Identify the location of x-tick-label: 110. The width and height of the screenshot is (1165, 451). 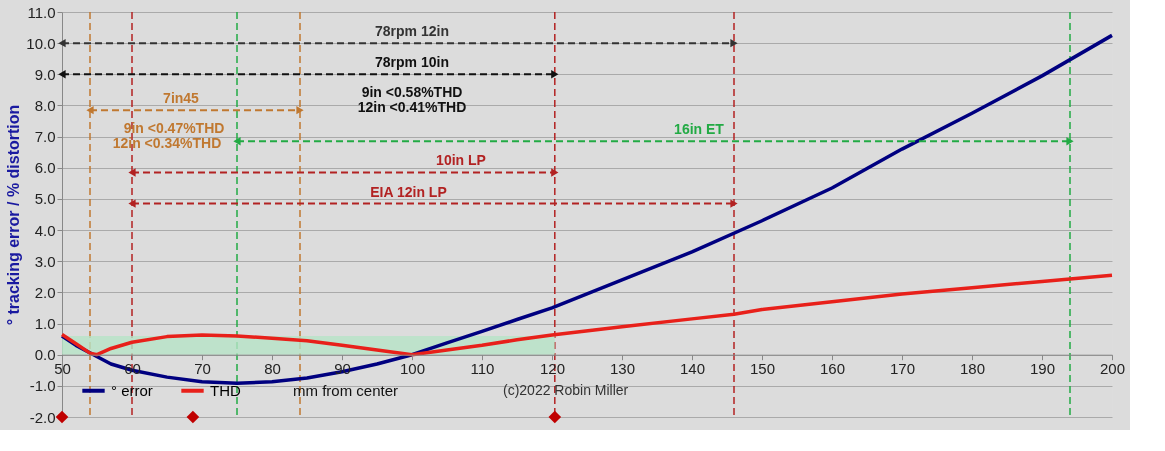
(482, 369).